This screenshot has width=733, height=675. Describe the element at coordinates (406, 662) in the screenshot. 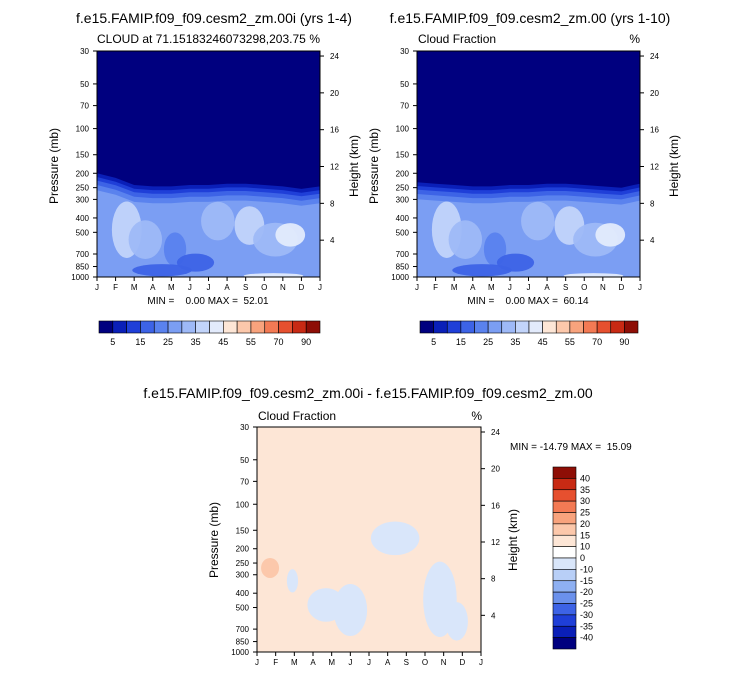

I see `x-tick-label: S` at that location.